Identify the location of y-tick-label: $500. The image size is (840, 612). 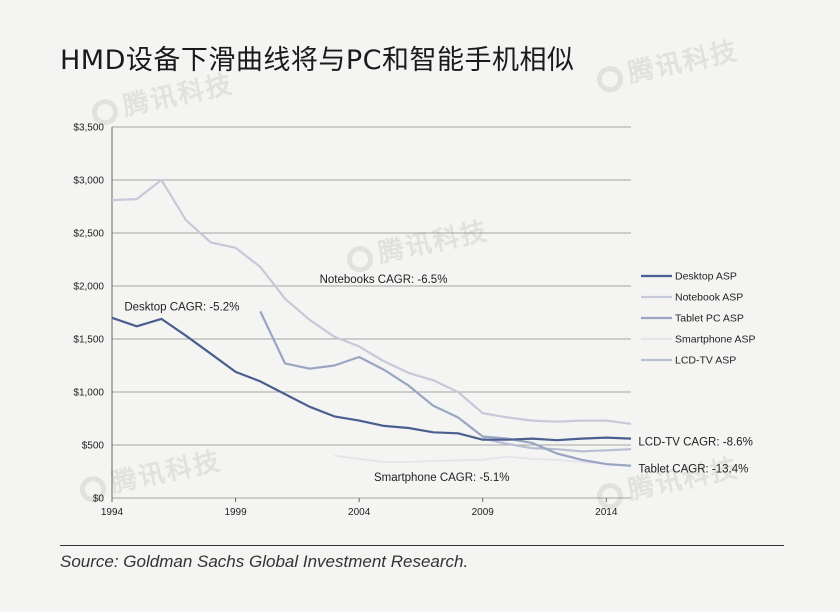
(93, 446).